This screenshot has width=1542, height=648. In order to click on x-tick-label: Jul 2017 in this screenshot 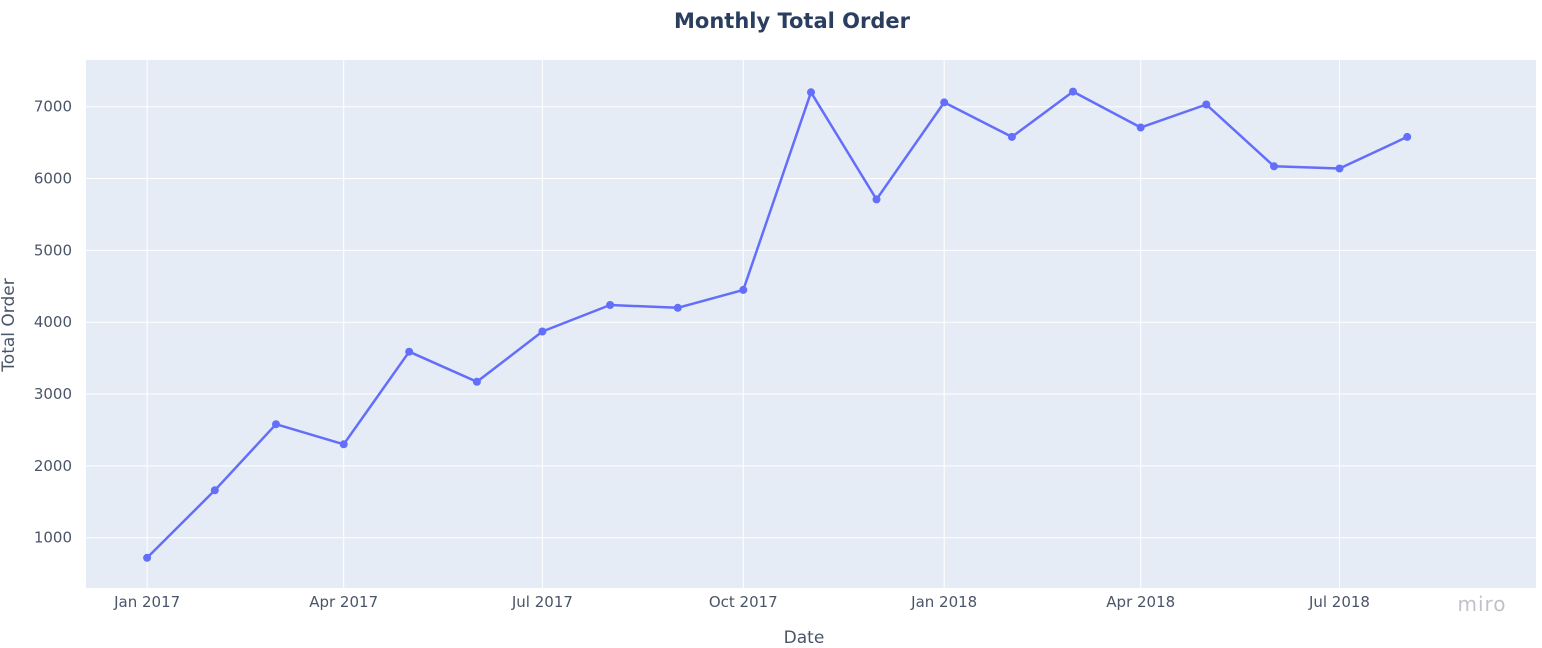, I will do `click(542, 602)`.